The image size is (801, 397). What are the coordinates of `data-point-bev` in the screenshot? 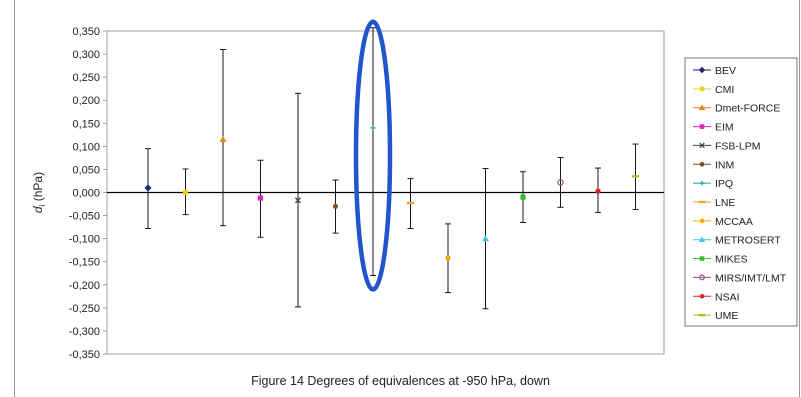 It's located at (148, 188).